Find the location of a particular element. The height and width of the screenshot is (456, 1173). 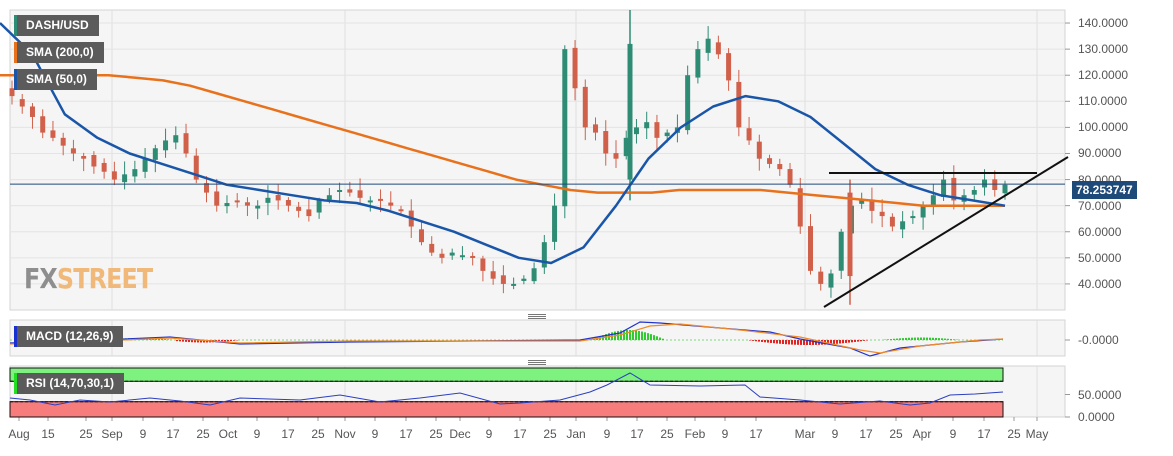

legend-label: SMA (200,0) is located at coordinates (60, 52).